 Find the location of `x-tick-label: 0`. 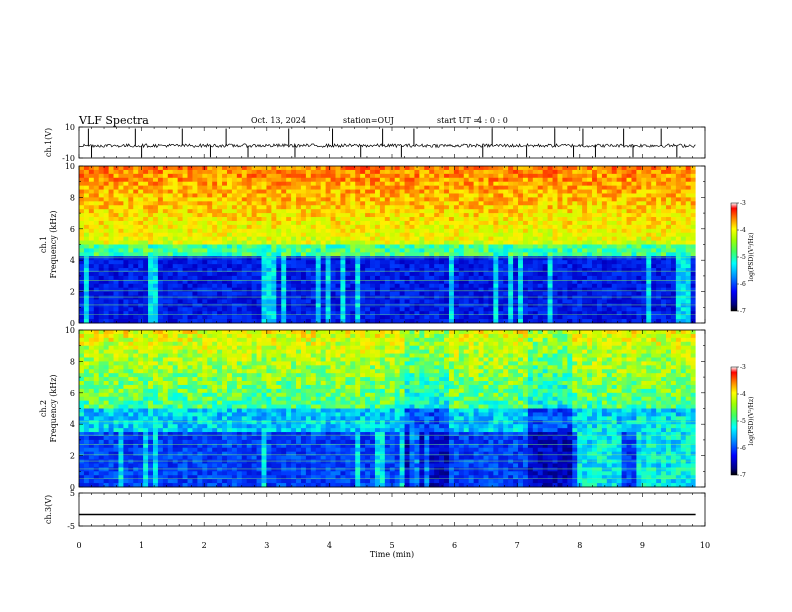

x-tick-label: 0 is located at coordinates (78, 545).